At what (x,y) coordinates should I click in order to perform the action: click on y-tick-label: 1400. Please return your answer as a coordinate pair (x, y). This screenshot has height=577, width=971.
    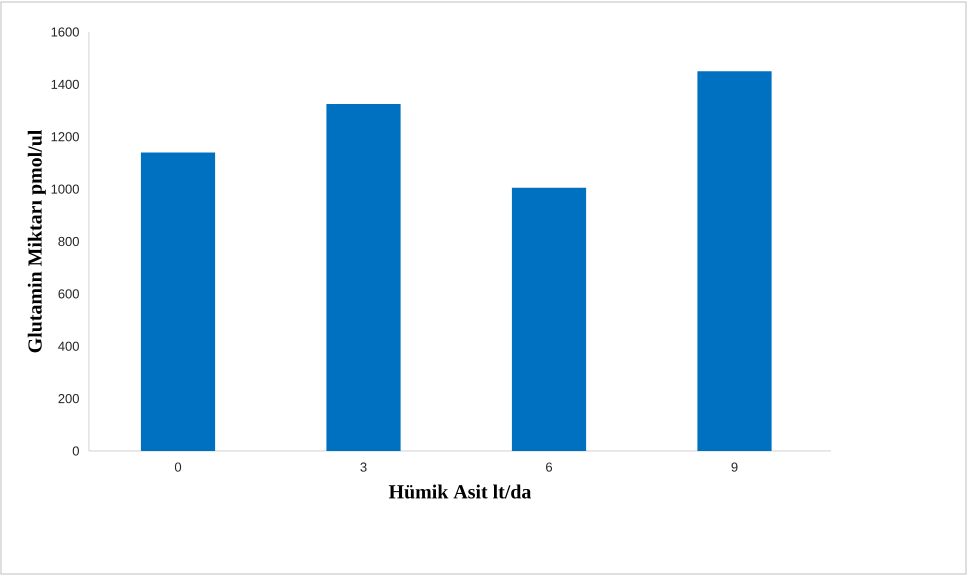
    Looking at the image, I should click on (65, 84).